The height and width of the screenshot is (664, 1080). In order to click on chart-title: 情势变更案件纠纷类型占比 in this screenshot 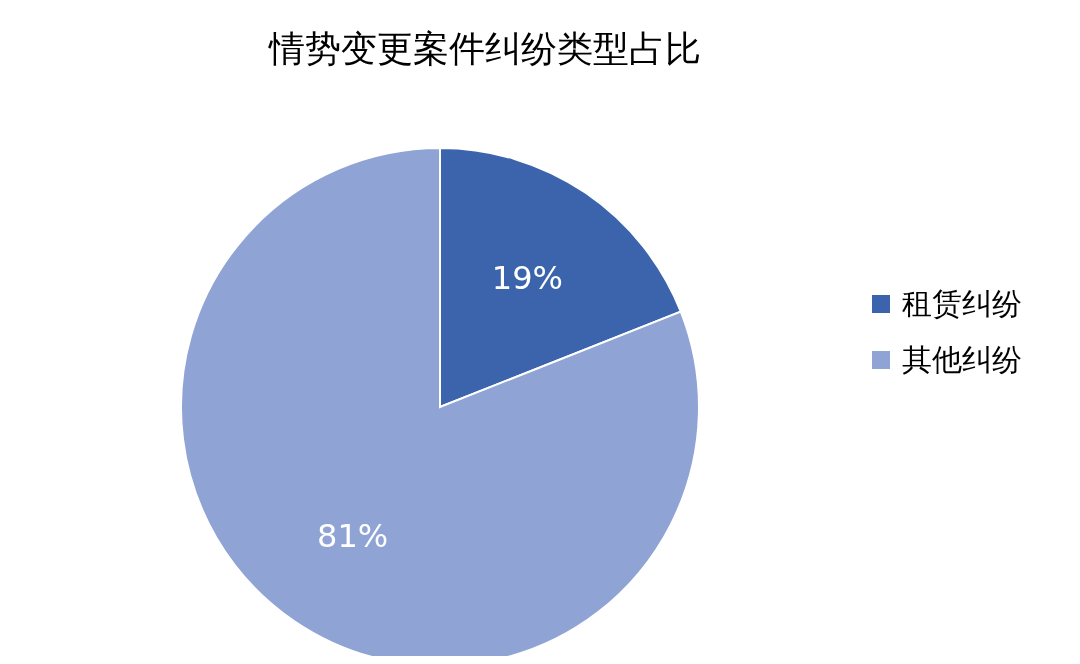, I will do `click(484, 48)`.